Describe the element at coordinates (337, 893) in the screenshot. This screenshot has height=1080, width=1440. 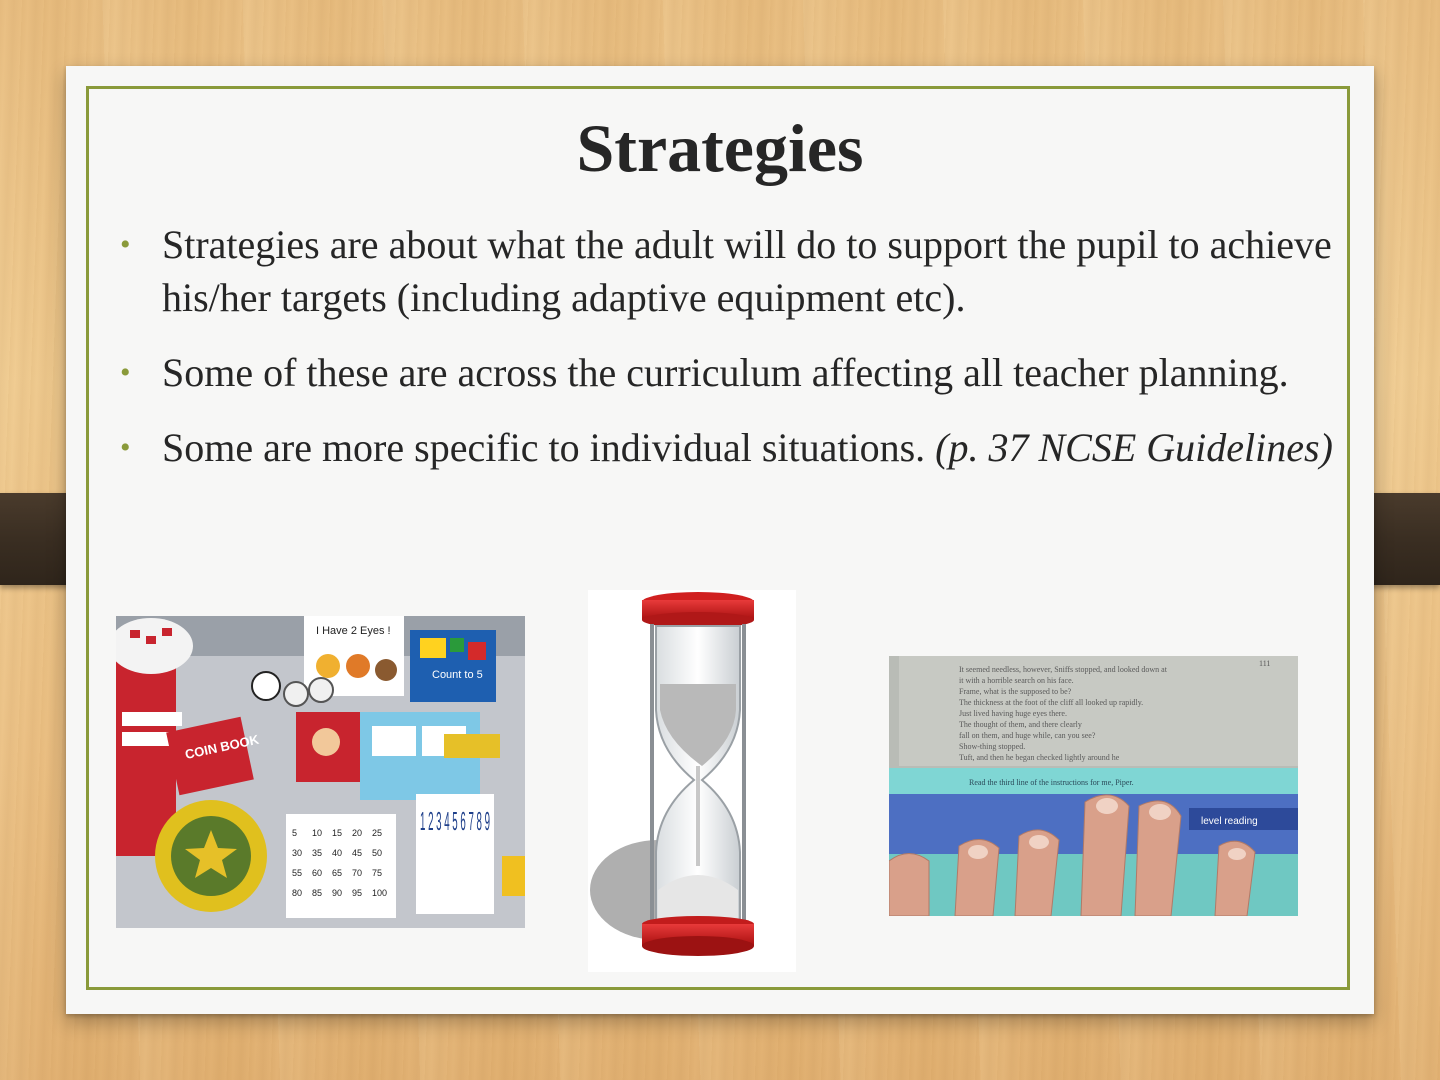
I see `grid-cell: 90` at that location.